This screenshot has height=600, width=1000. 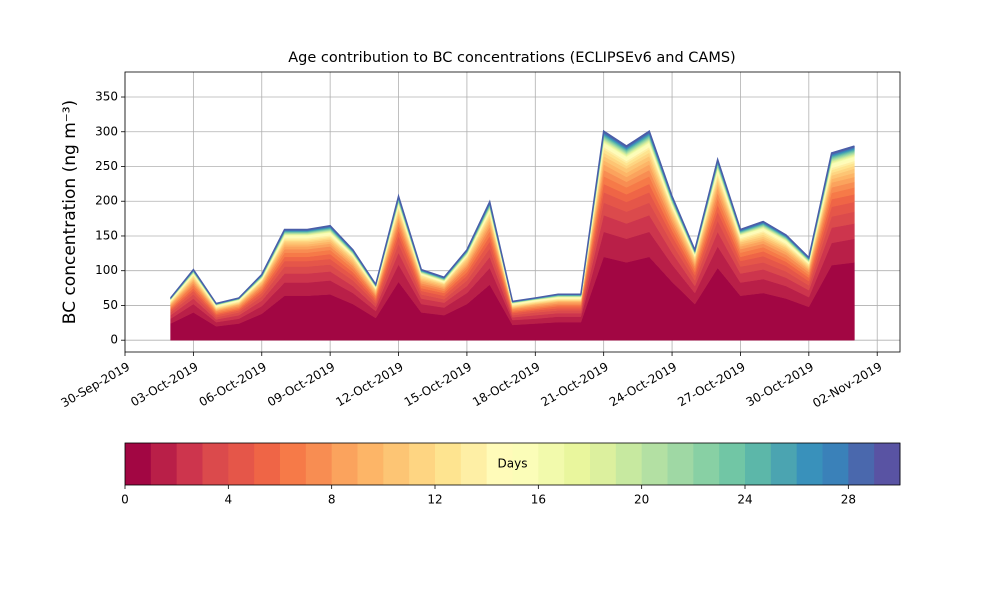 What do you see at coordinates (848, 500) in the screenshot?
I see `colorbar-tick-label: 28` at bounding box center [848, 500].